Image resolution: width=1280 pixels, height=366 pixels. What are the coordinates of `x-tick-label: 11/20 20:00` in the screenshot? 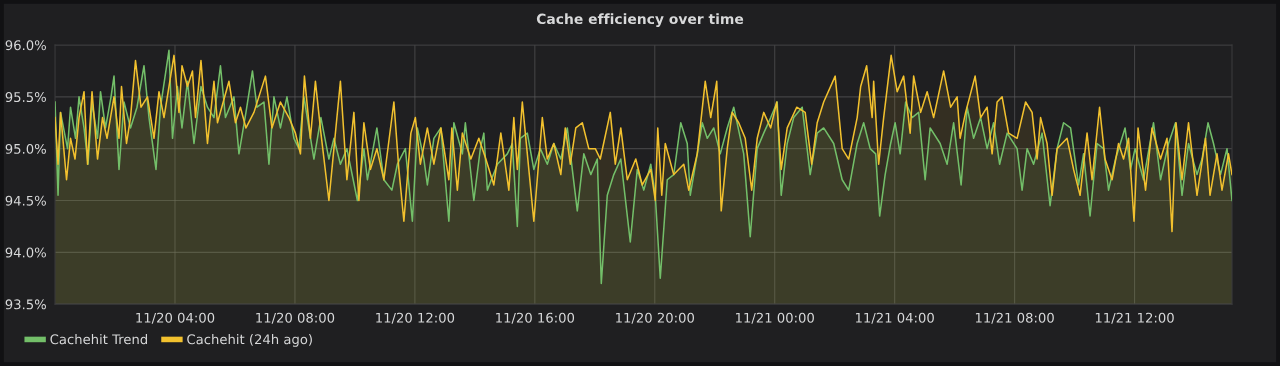 It's located at (655, 318).